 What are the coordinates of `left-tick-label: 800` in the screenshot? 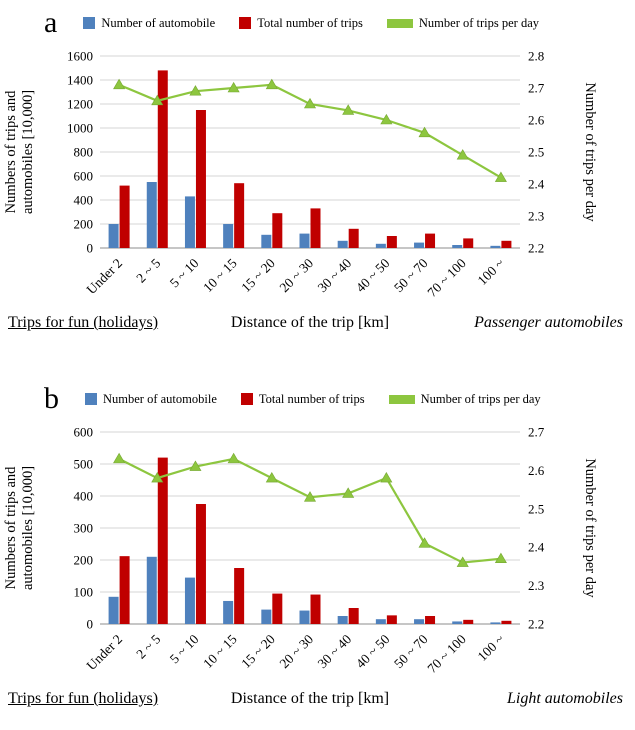 It's located at (84, 152).